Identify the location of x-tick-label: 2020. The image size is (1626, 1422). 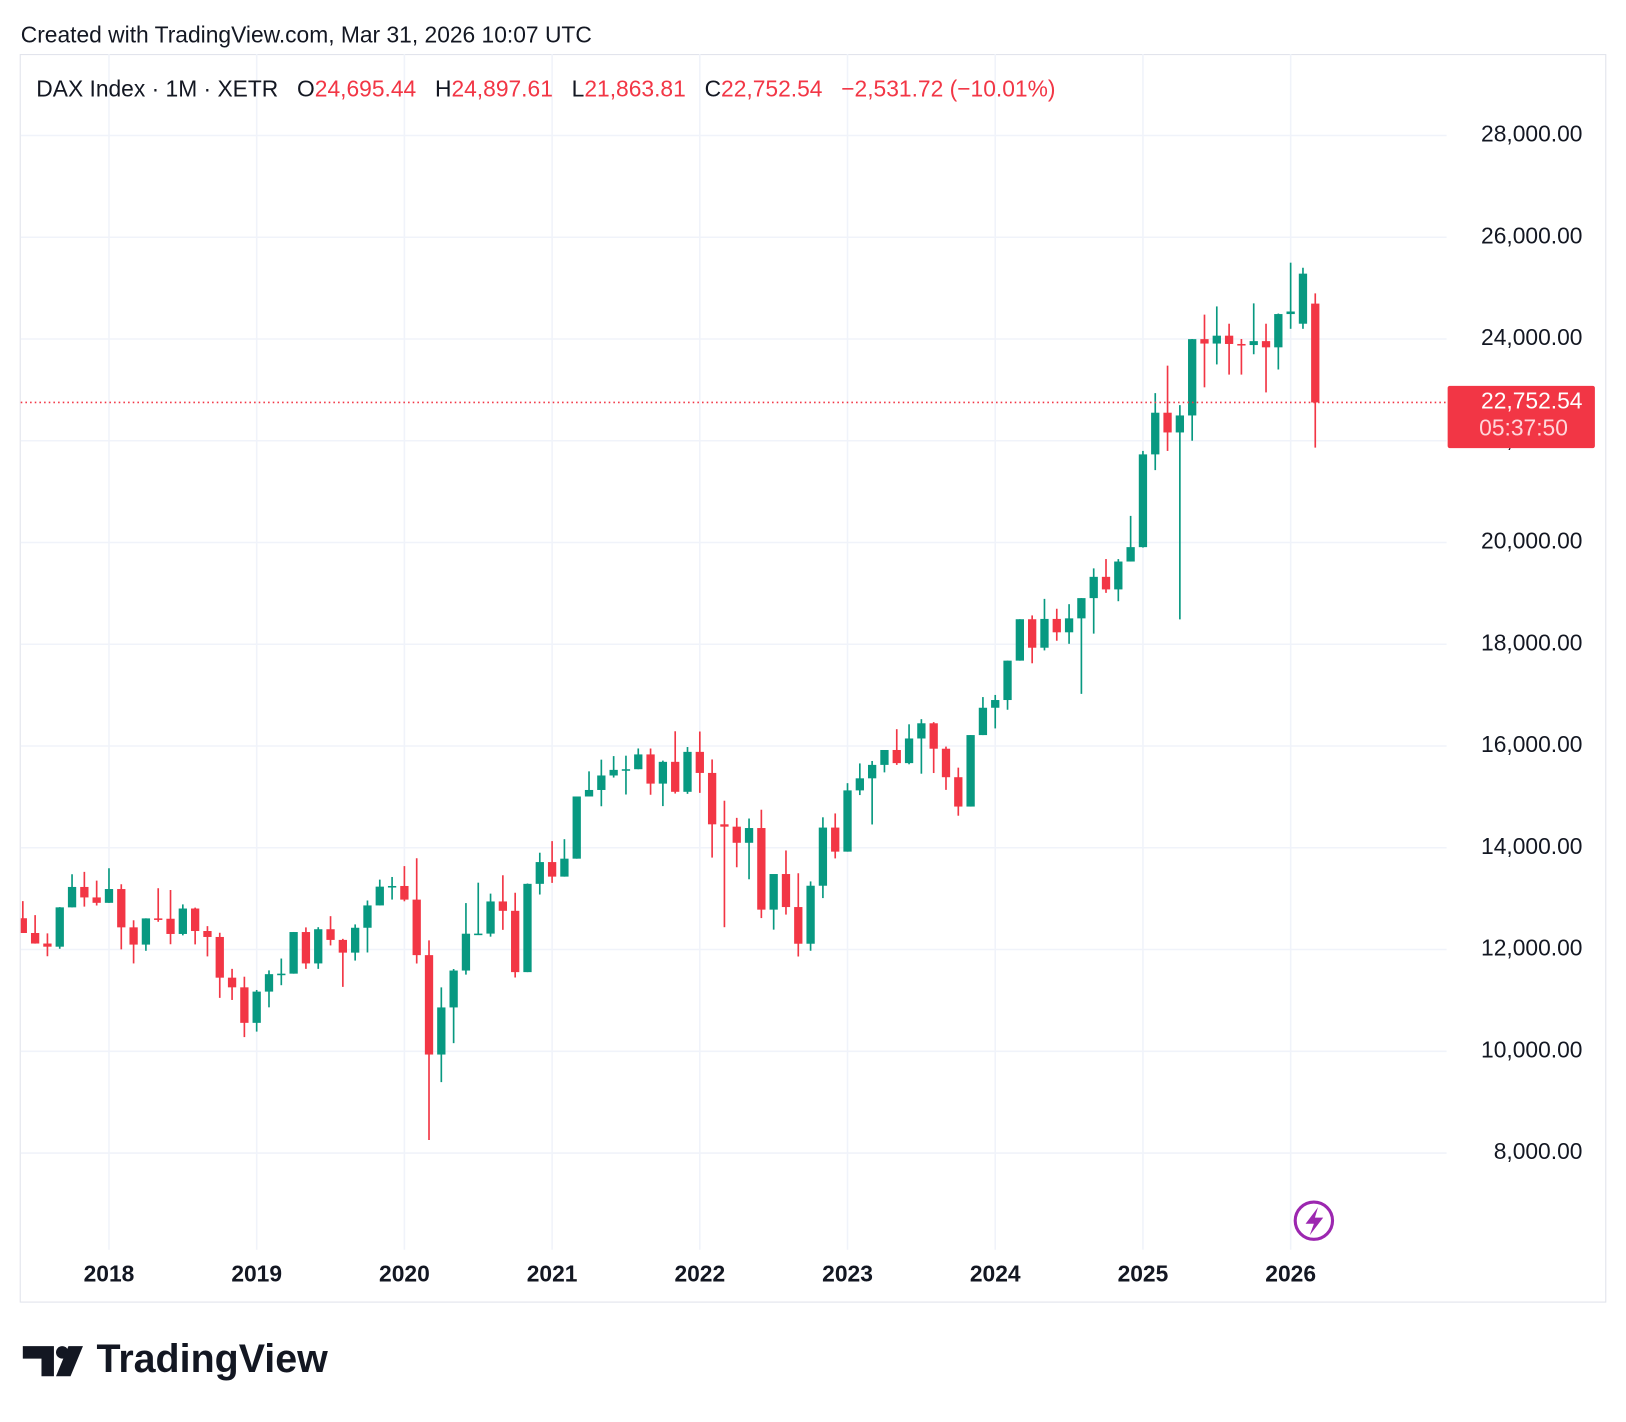
(404, 1274).